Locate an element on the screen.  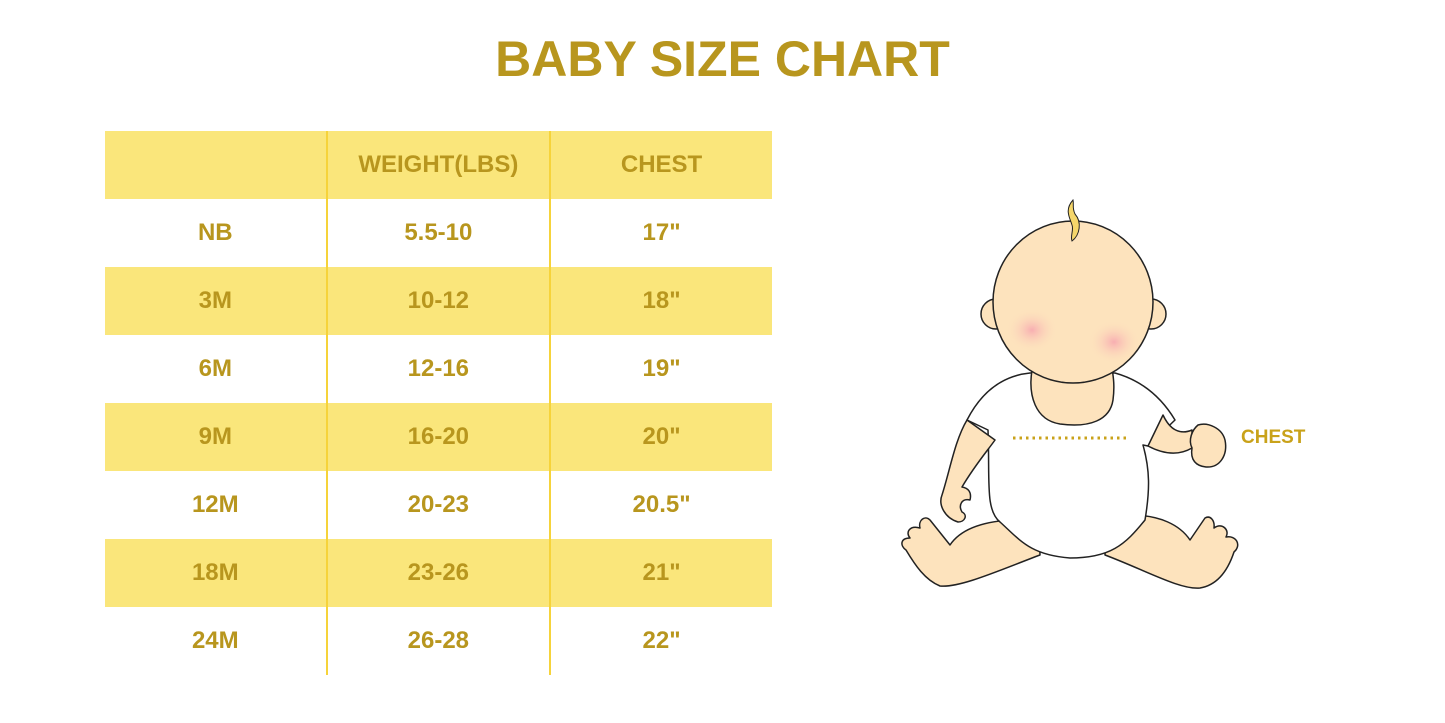
cell-weight: 12-16 is located at coordinates (438, 369).